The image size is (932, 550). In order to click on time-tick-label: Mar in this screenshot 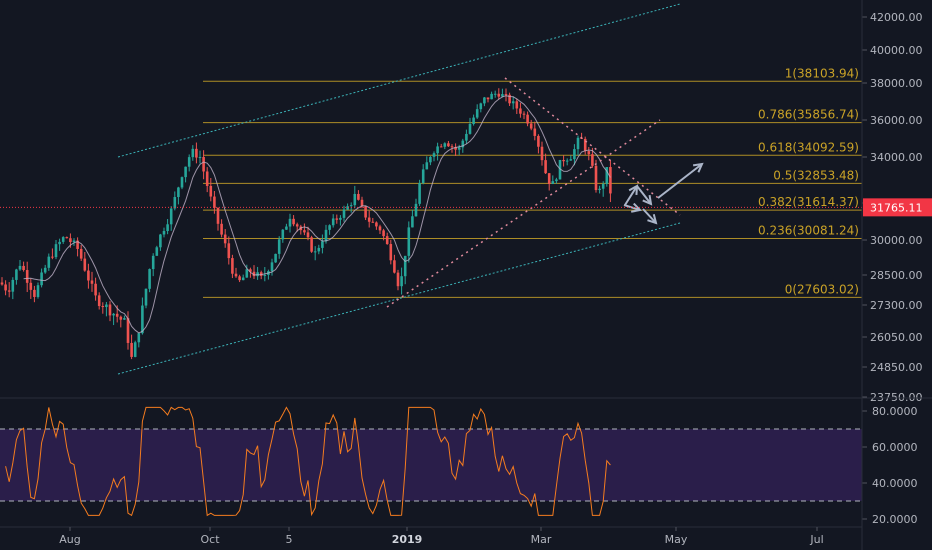, I will do `click(541, 539)`.